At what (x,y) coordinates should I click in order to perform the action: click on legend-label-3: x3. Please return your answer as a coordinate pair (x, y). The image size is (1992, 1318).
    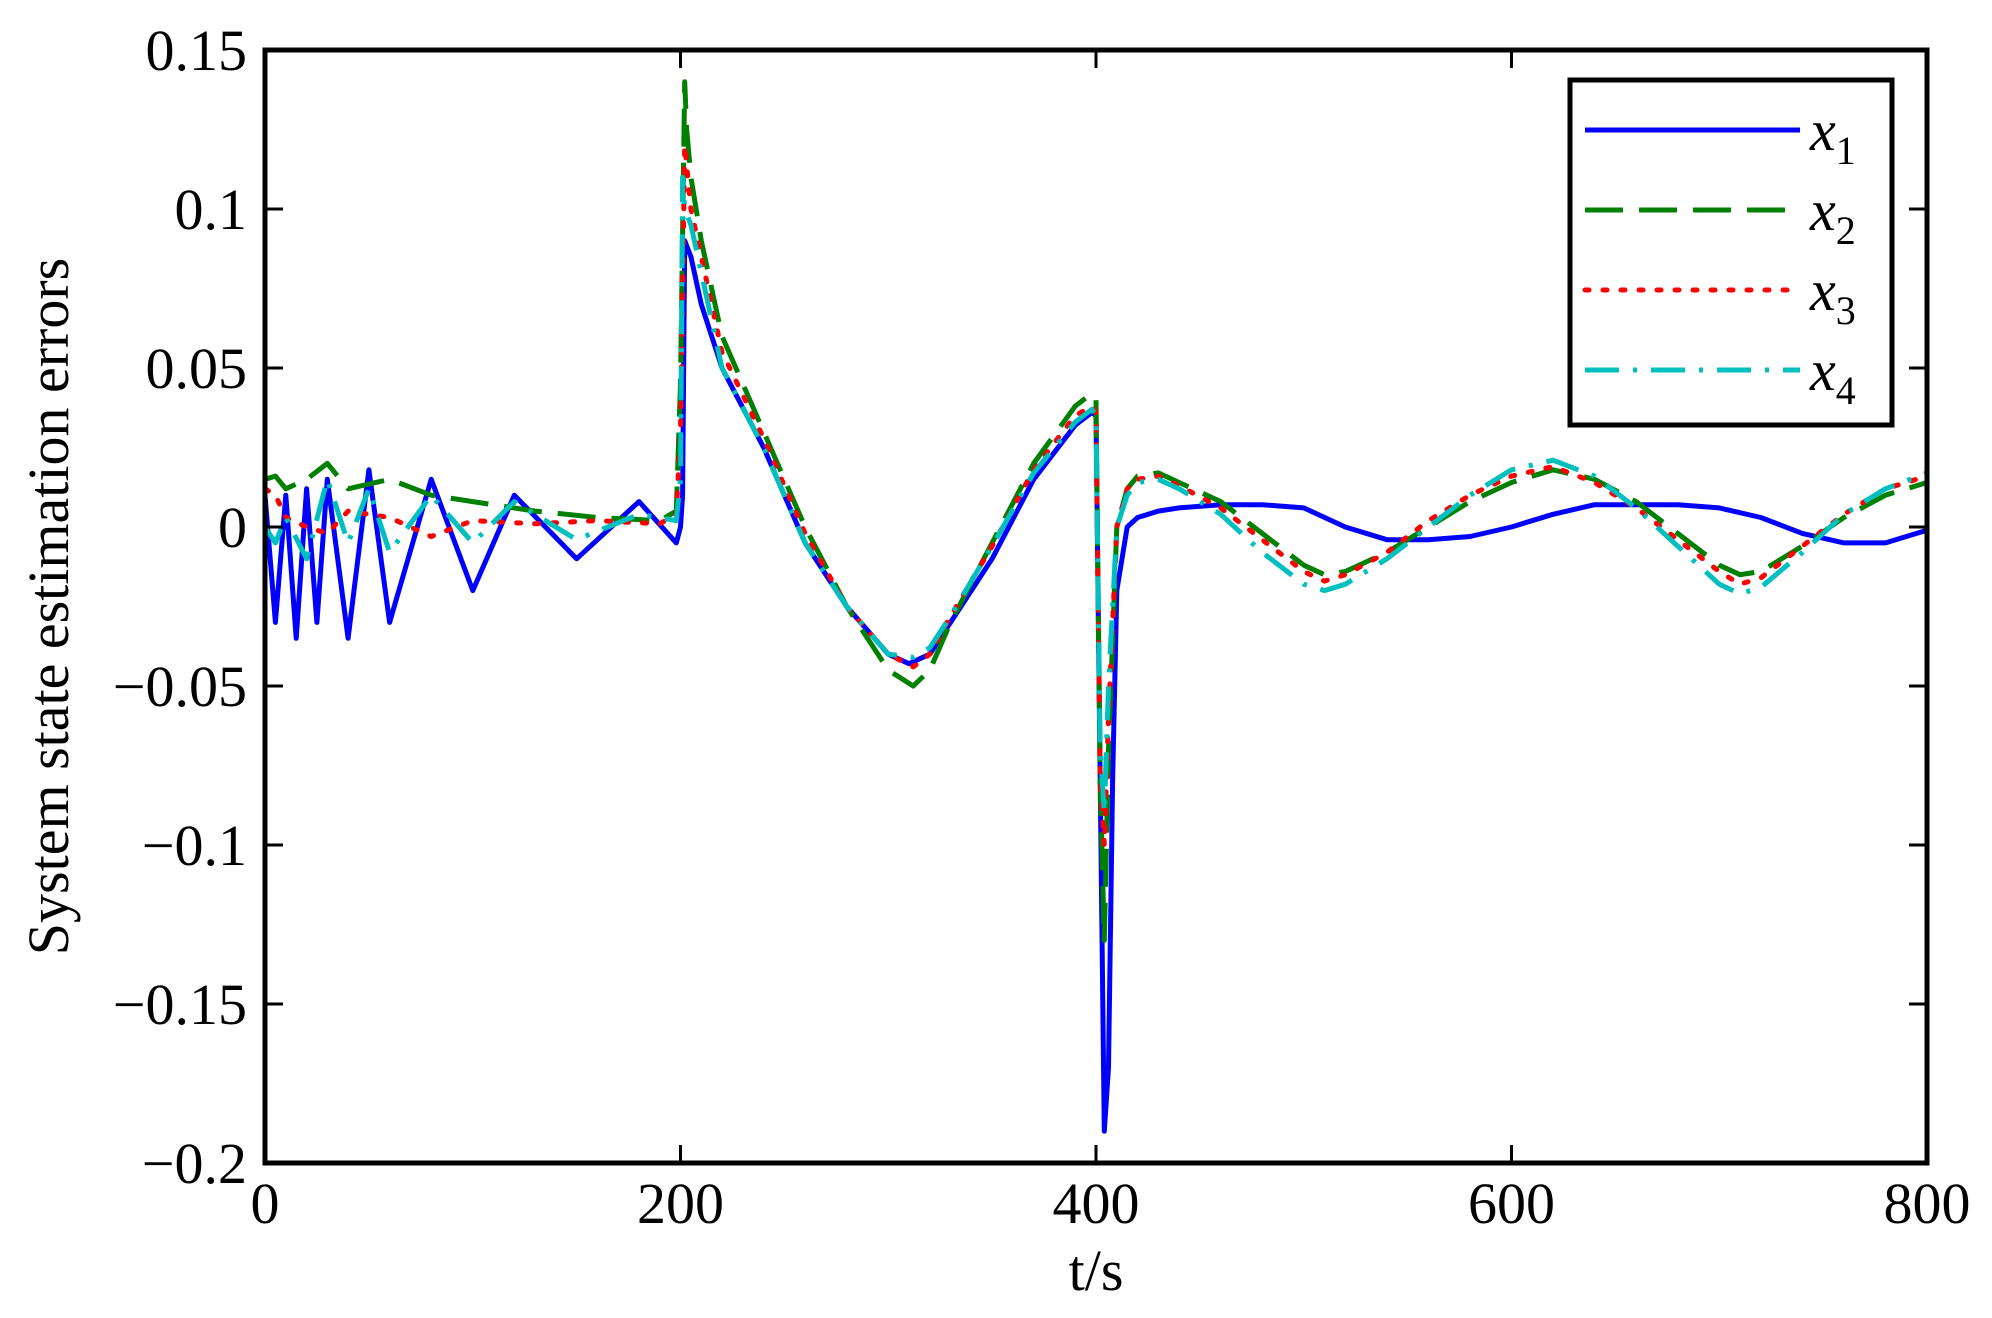
    Looking at the image, I should click on (1832, 295).